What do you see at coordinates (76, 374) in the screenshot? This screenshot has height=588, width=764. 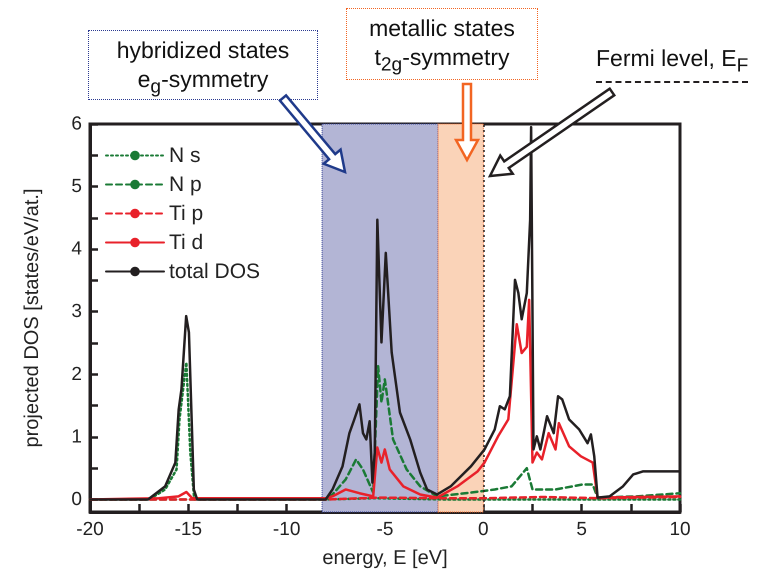 I see `y-tick-label: 2` at bounding box center [76, 374].